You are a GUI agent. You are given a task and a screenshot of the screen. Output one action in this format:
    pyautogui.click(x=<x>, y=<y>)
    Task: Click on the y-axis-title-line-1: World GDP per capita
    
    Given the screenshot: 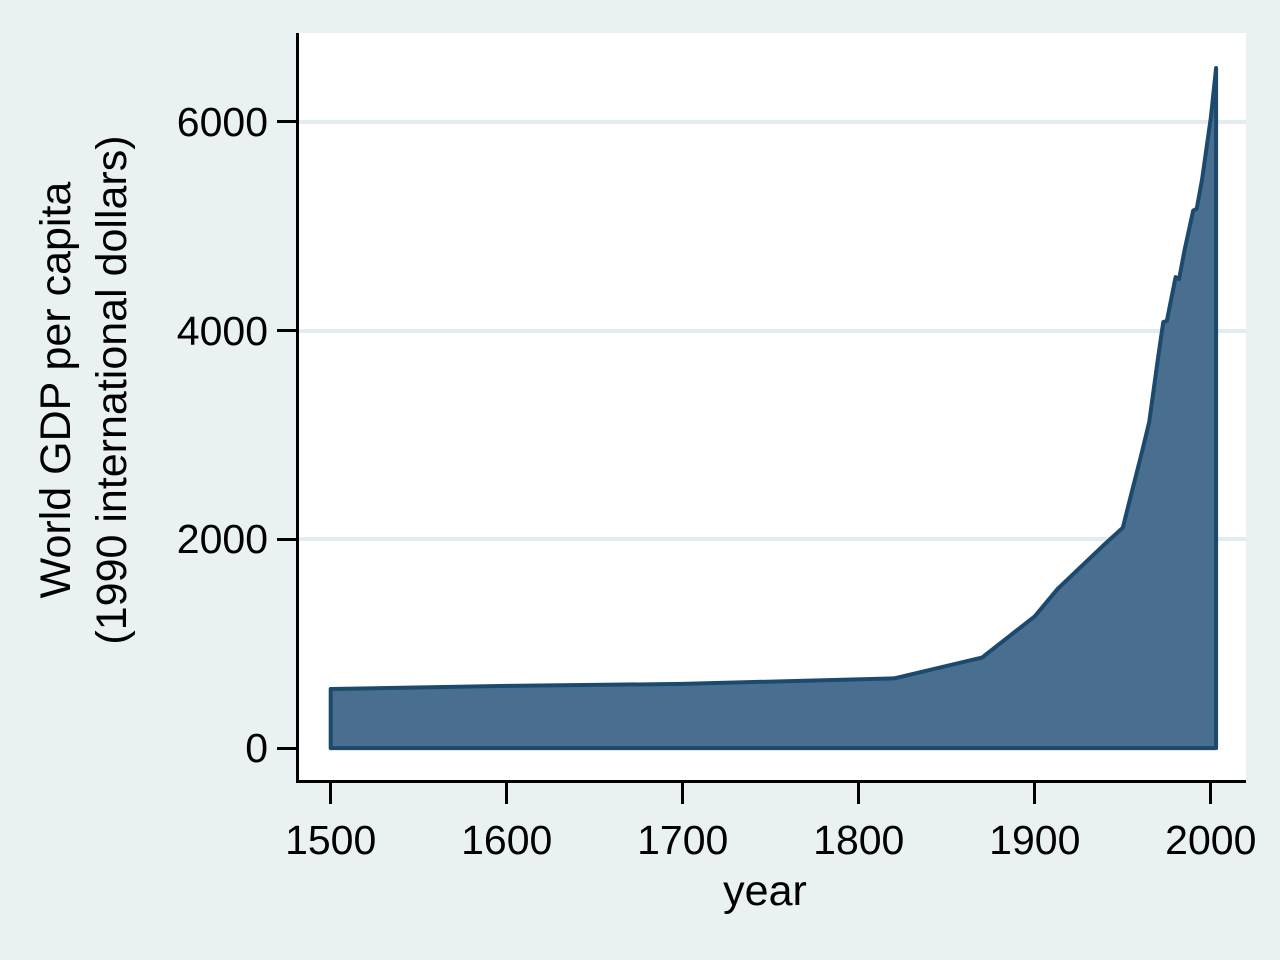 What is the action you would take?
    pyautogui.click(x=56, y=390)
    